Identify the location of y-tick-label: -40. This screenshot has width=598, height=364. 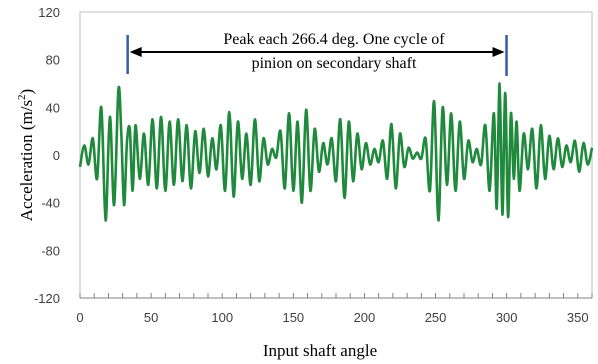
(50, 203).